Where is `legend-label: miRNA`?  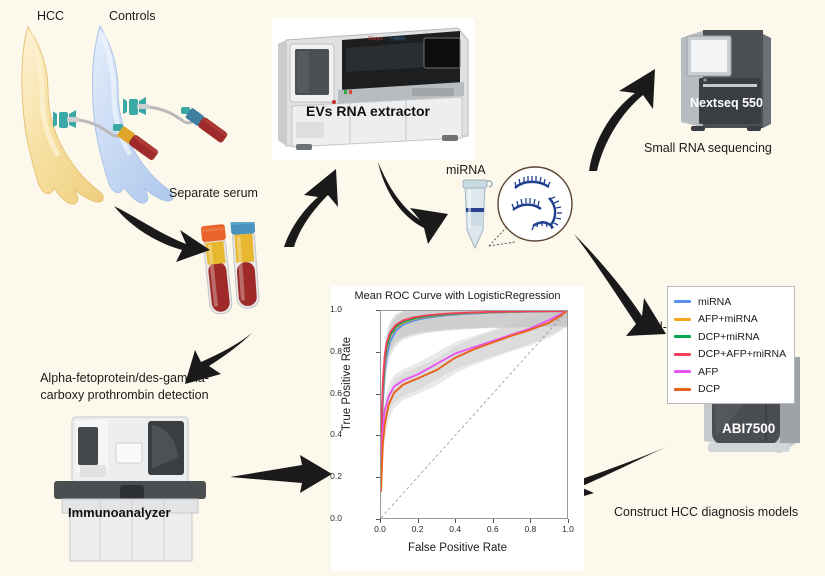 legend-label: miRNA is located at coordinates (715, 301).